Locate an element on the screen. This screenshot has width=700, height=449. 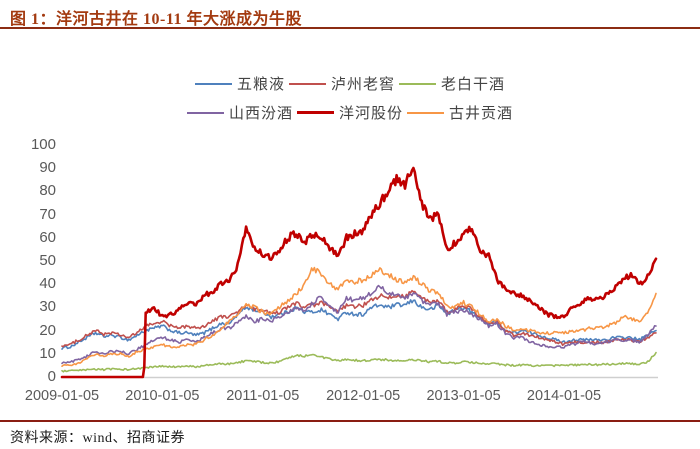
footer-rule is located at coordinates (350, 421).